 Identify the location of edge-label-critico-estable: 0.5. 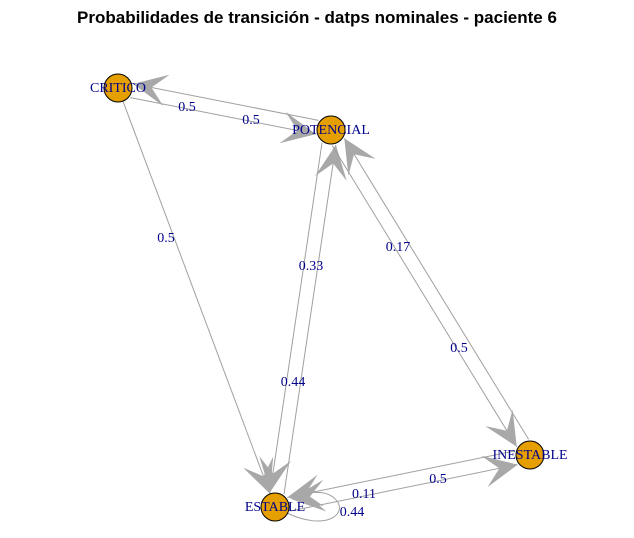
(166, 238).